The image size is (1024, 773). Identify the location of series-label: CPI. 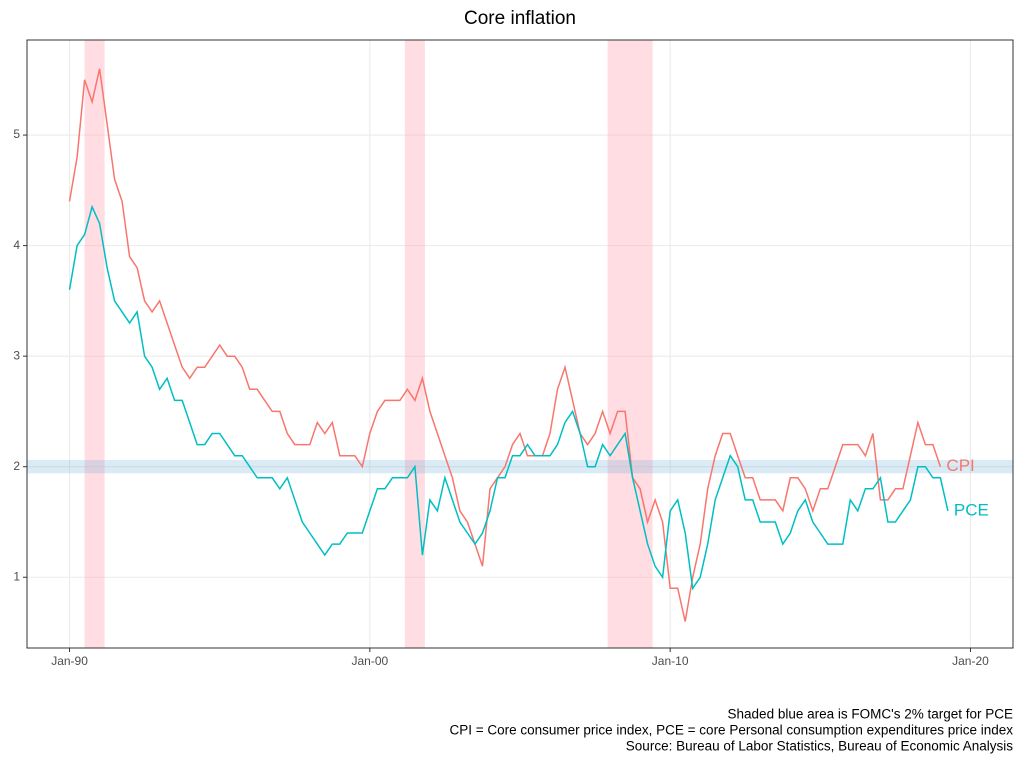
(960, 465).